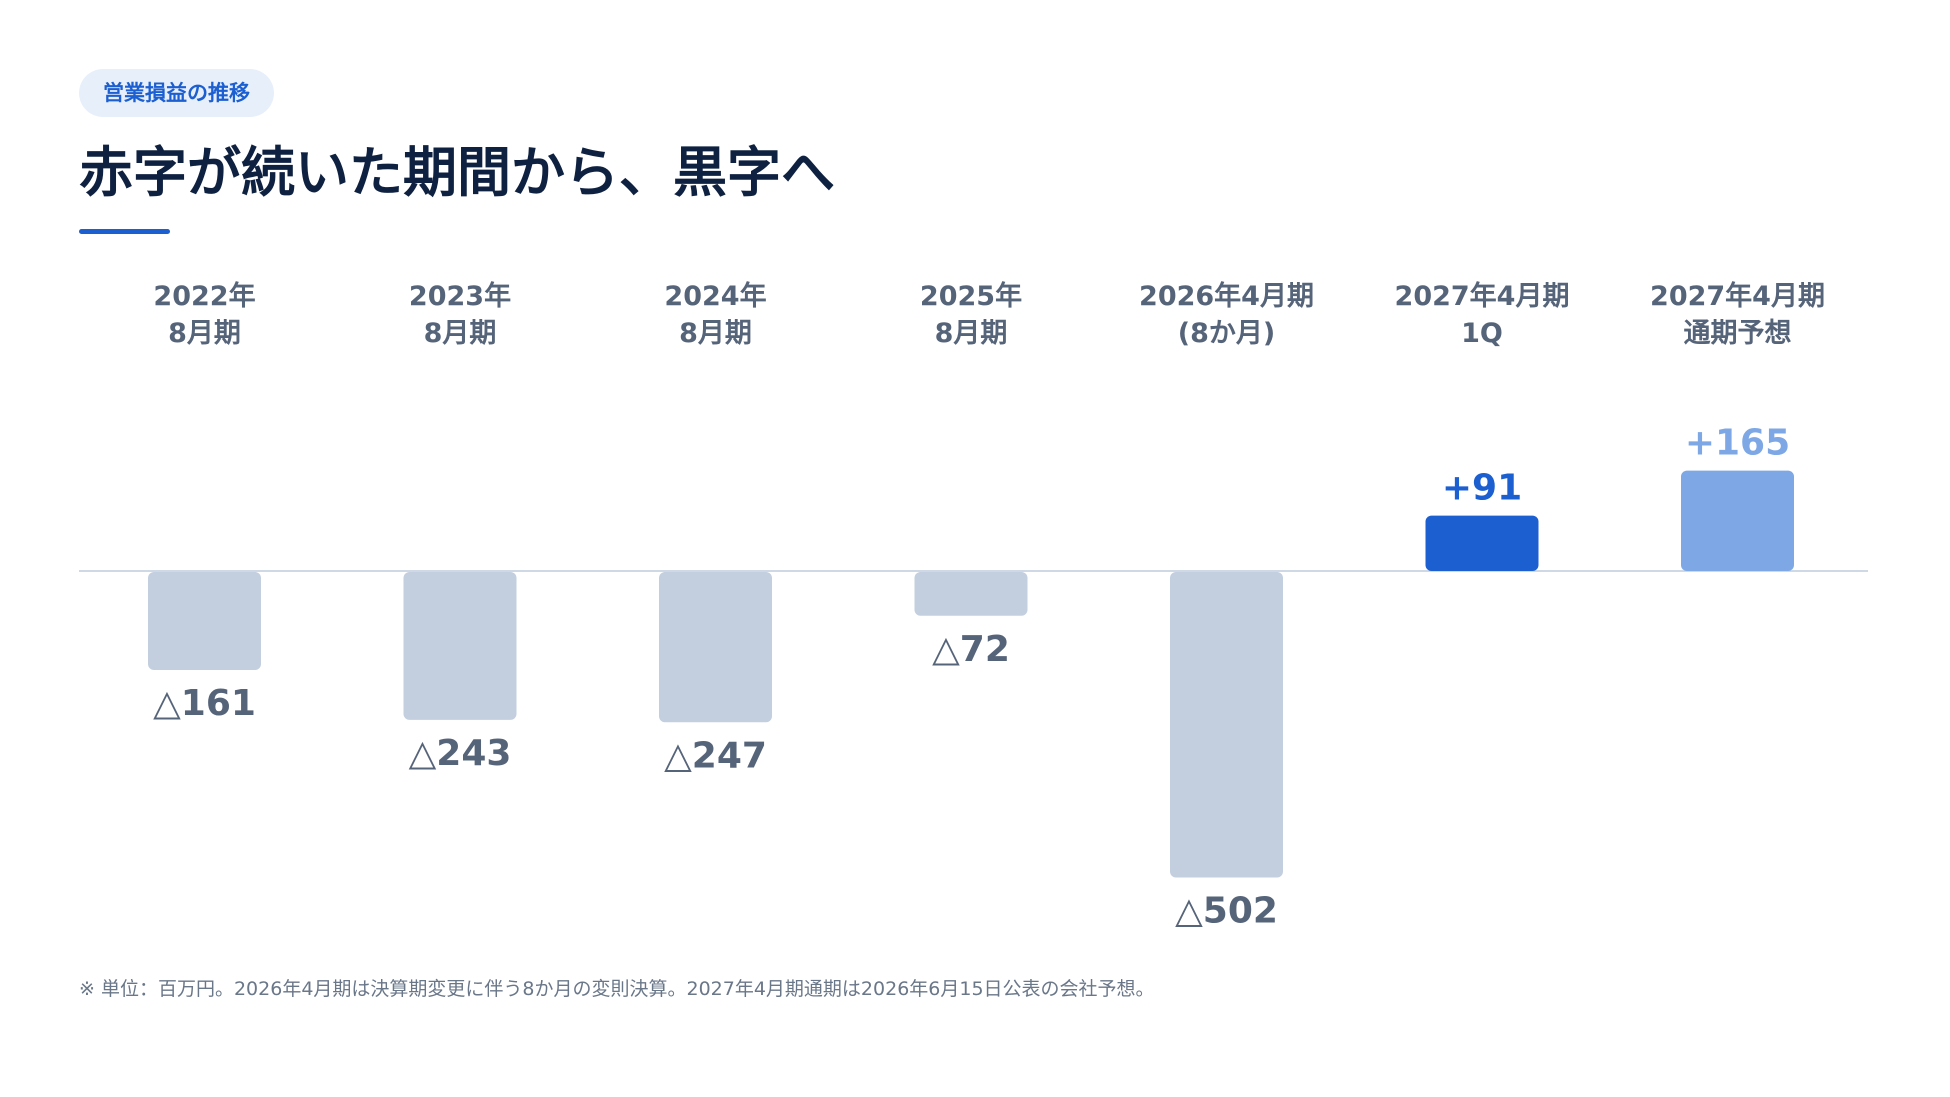  Describe the element at coordinates (1482, 314) in the screenshot. I see `category-label: 2027年4月期 1Q` at that location.